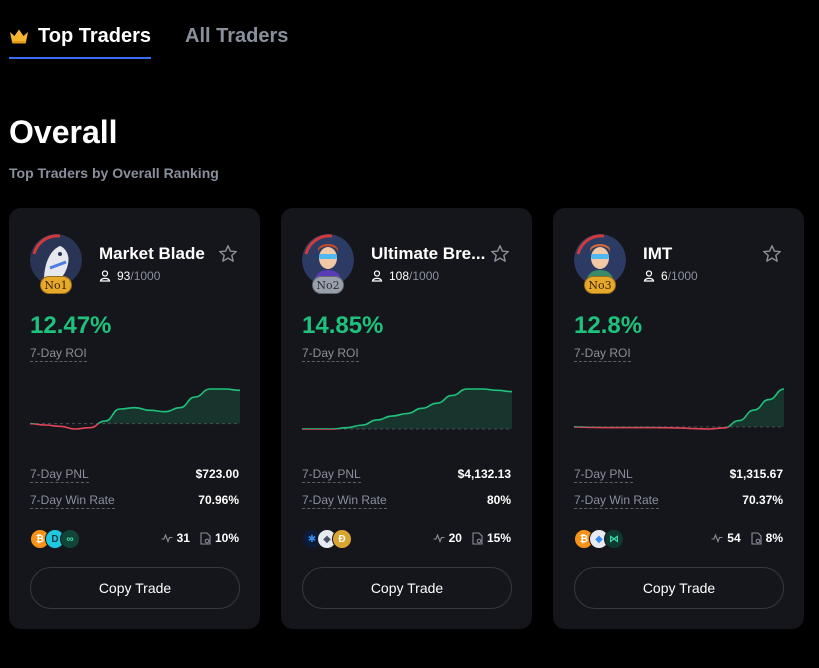  What do you see at coordinates (134, 475) in the screenshot?
I see `pnl-row: 7-Day PNL $723.00` at bounding box center [134, 475].